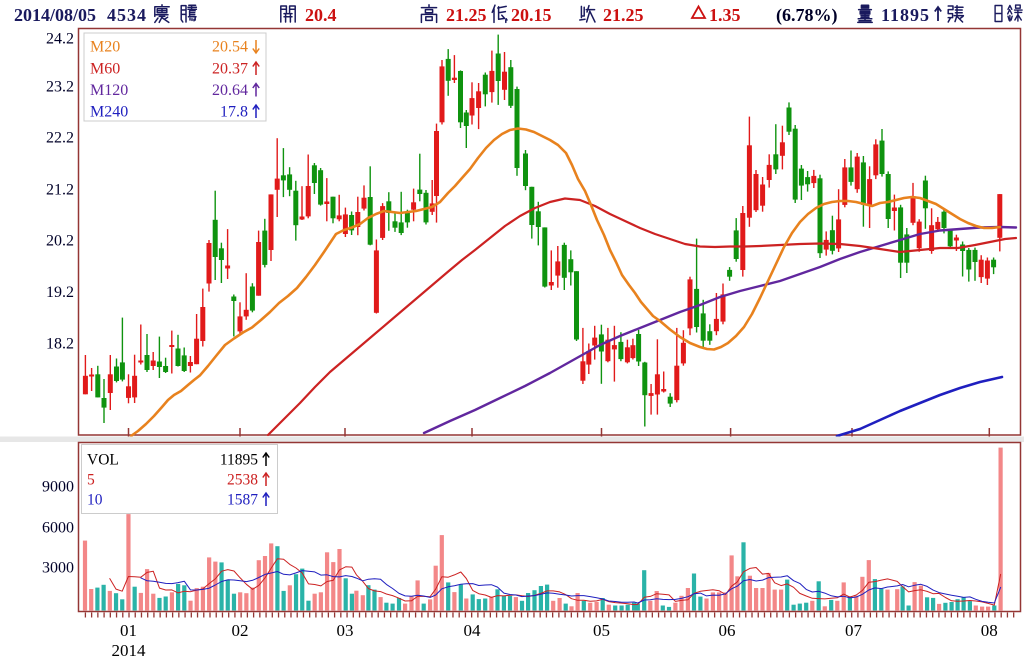 This screenshot has width=1024, height=667. I want to click on svg-text: 9000, so click(58, 487).